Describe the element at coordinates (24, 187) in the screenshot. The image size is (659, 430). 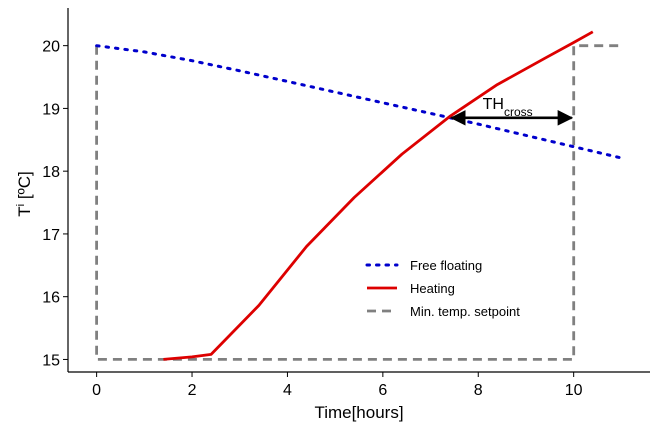
I see `y-axis-label-unit: [ºC]` at that location.